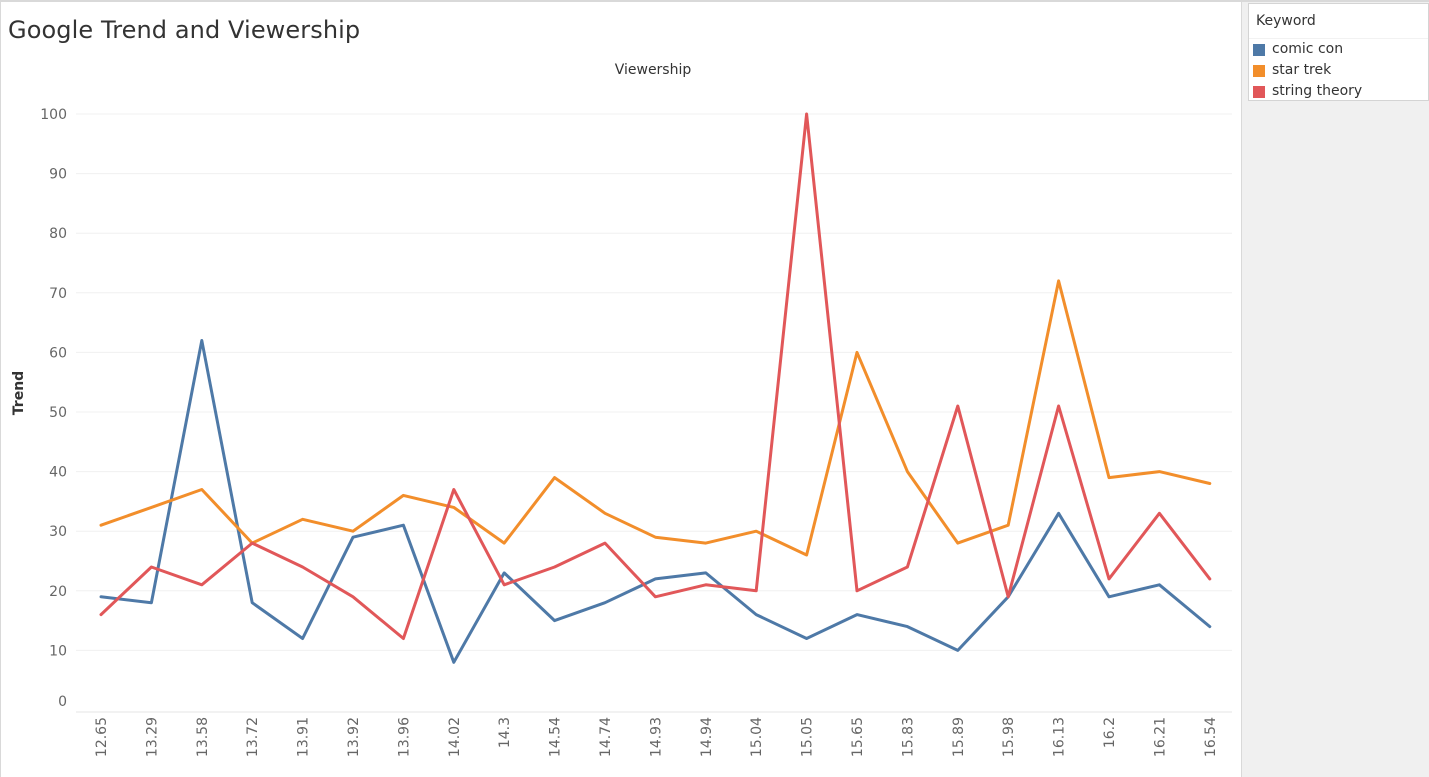  What do you see at coordinates (53, 115) in the screenshot?
I see `y-tick-label: 100` at bounding box center [53, 115].